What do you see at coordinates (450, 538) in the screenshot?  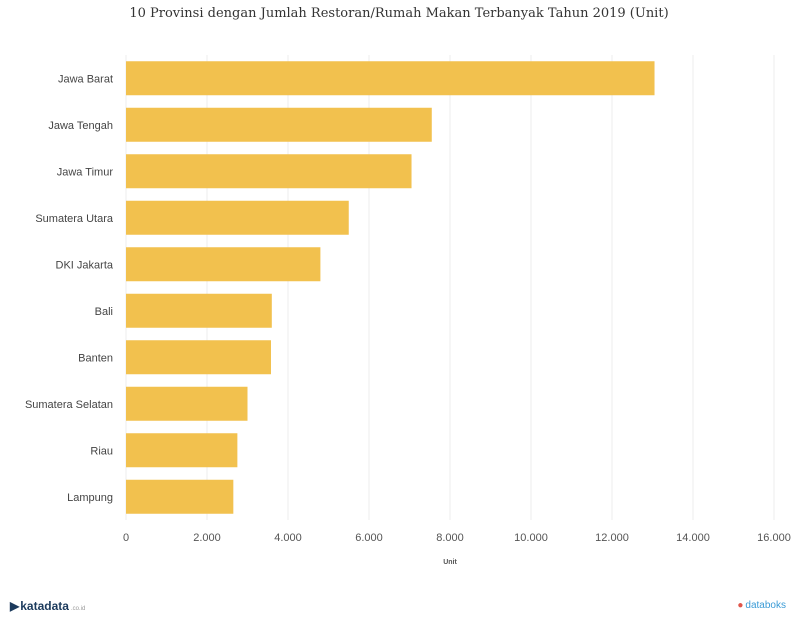 I see `x-tick-label: 8.000` at bounding box center [450, 538].